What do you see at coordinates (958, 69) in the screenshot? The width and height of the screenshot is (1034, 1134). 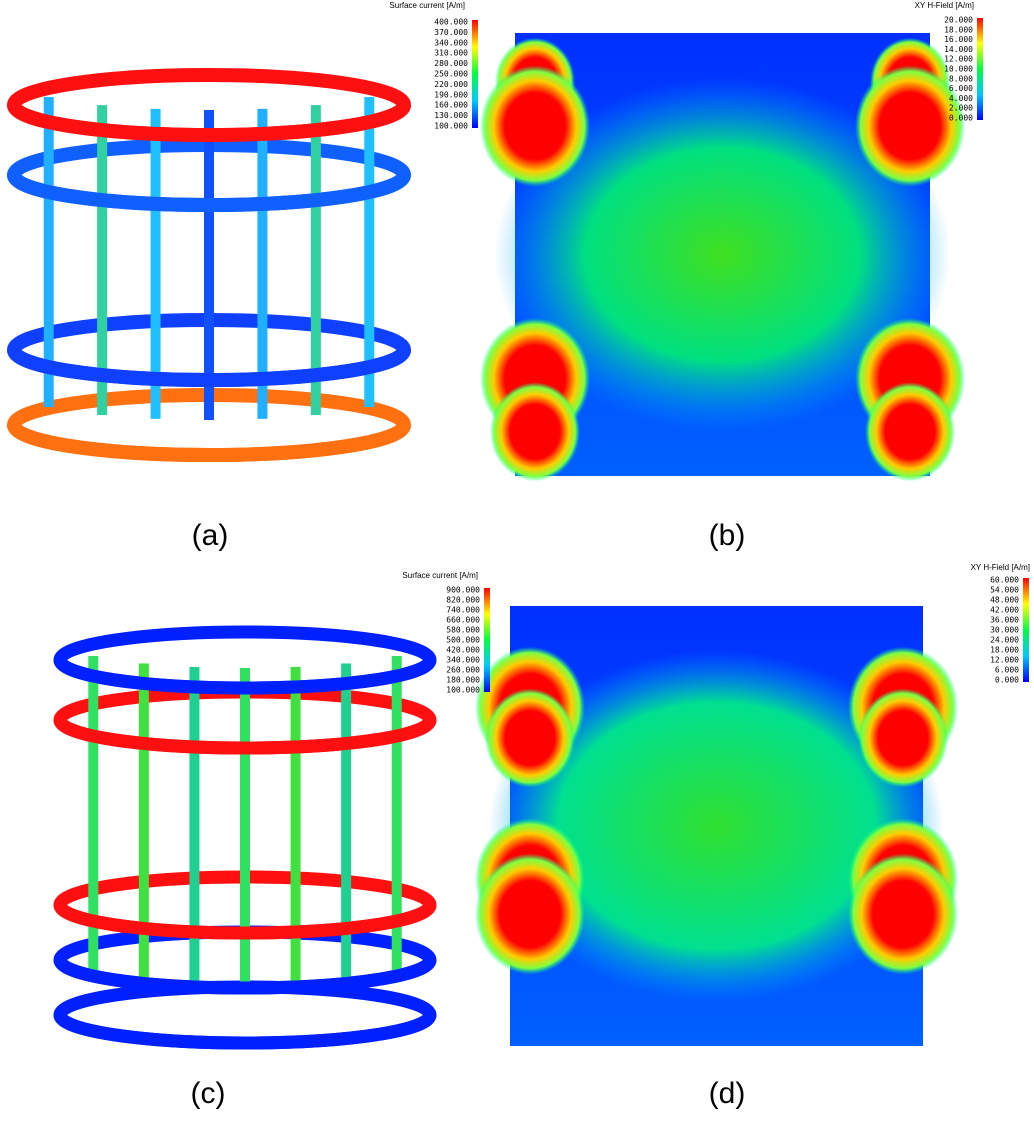 I see `colorbar-tick-label: 10.000` at bounding box center [958, 69].